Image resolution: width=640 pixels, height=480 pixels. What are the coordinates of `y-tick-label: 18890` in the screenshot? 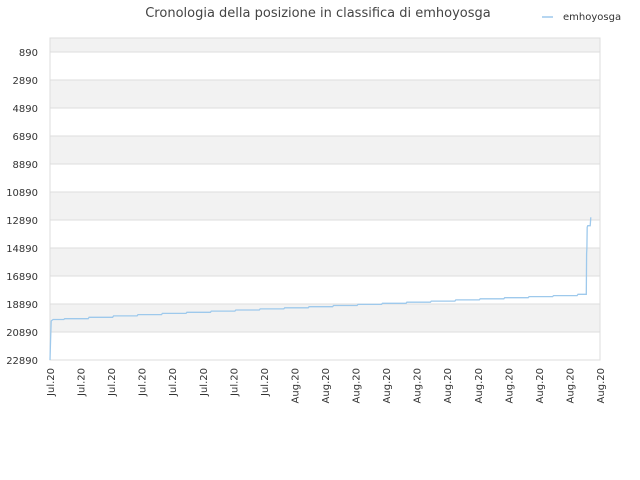 It's located at (22, 305).